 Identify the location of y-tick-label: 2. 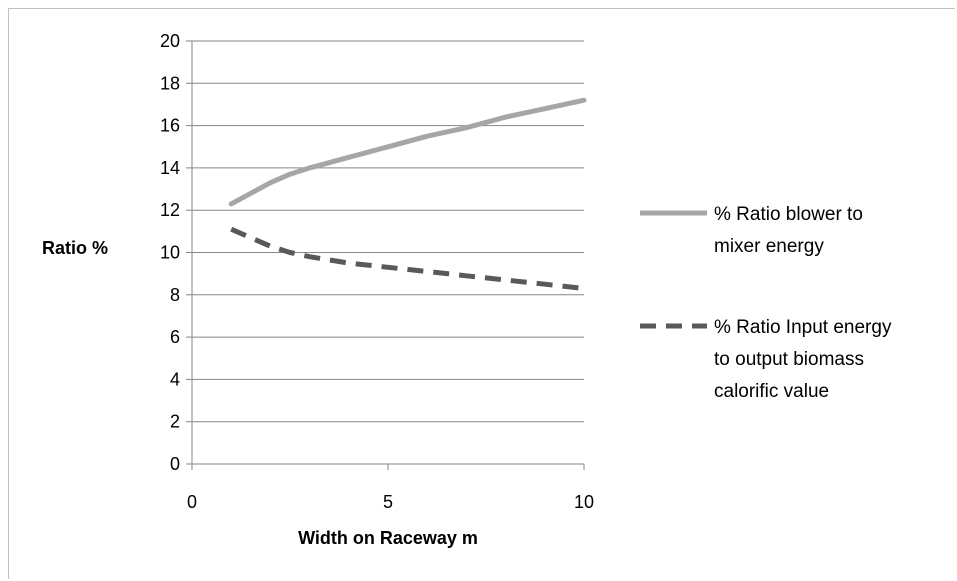
(175, 422).